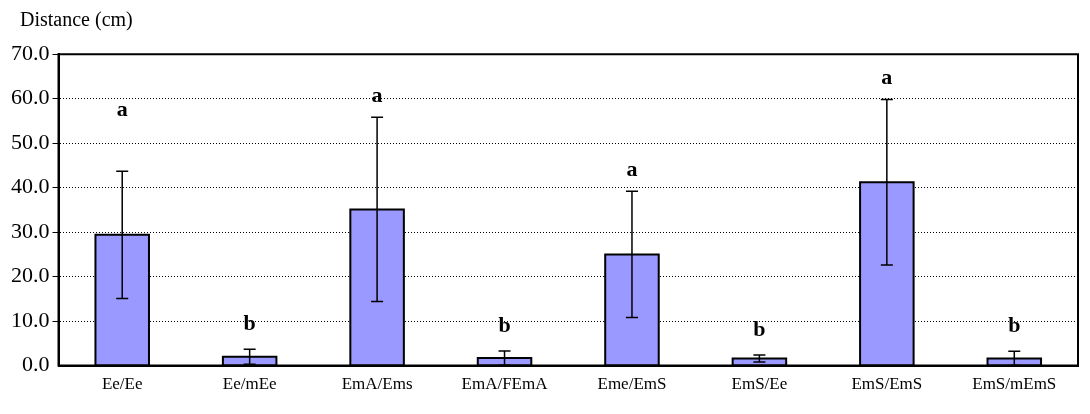  What do you see at coordinates (76, 20) in the screenshot?
I see `y-axis-title: Distance (cm)` at bounding box center [76, 20].